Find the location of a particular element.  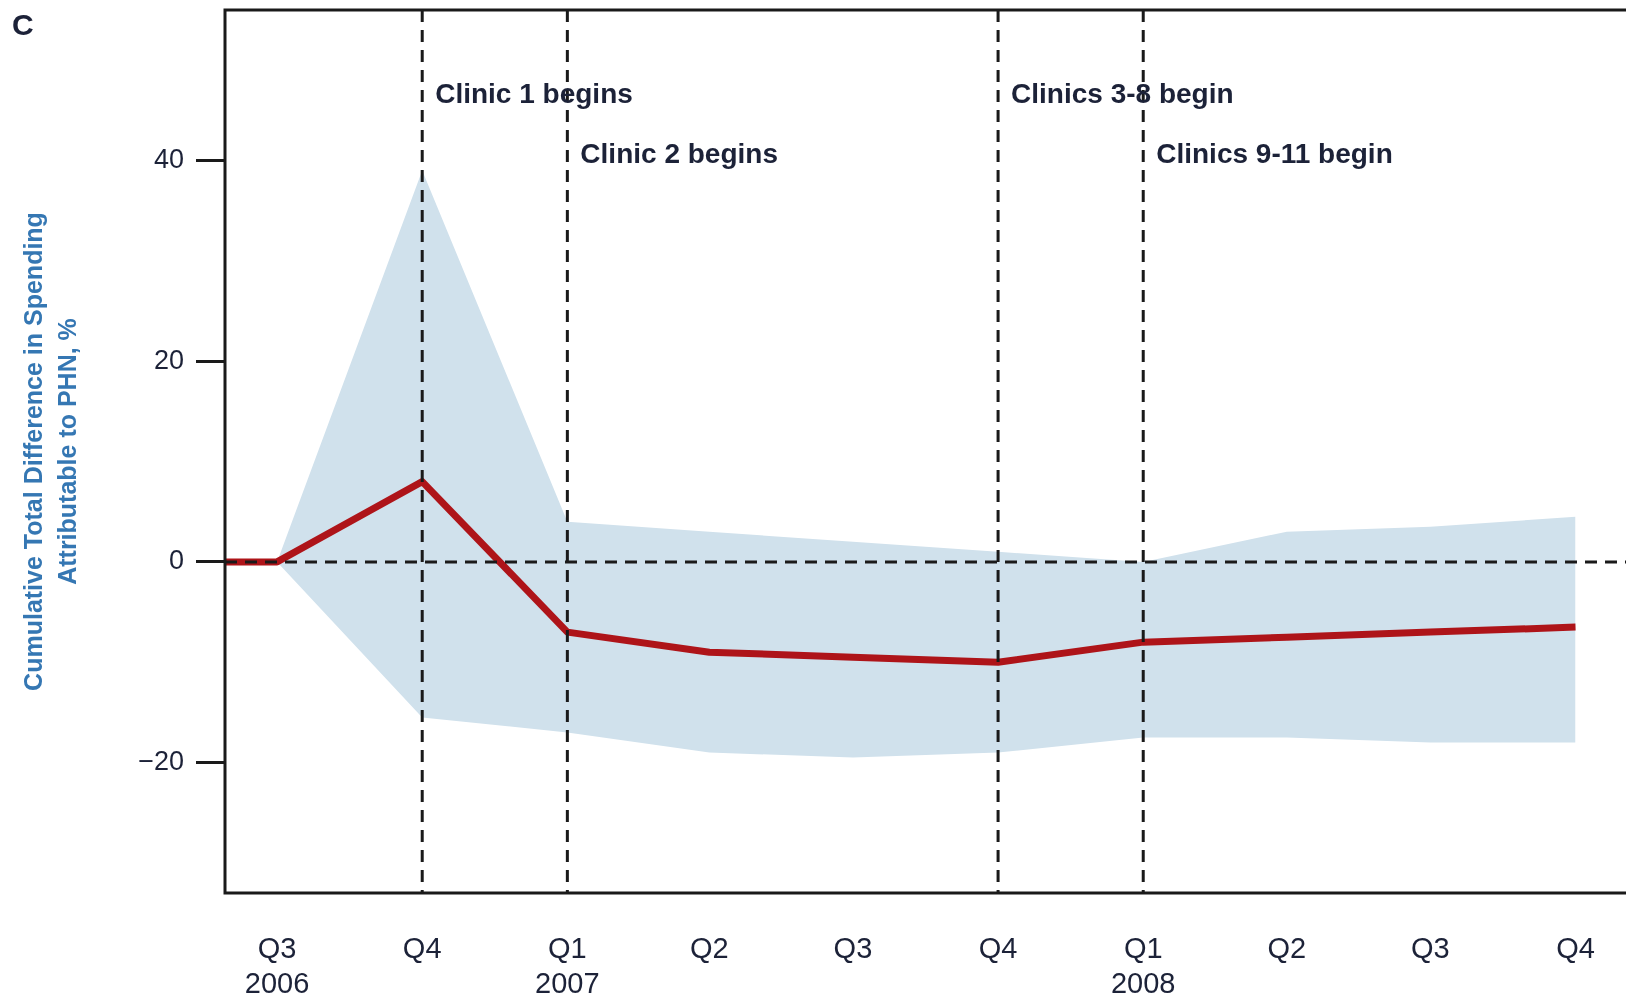

x-tick-label: Q3 2006 is located at coordinates (277, 966).